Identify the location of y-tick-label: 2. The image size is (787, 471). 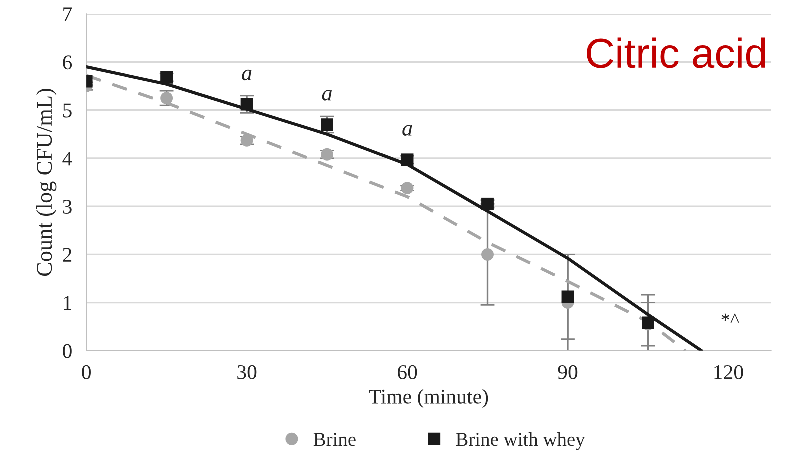
(67, 255).